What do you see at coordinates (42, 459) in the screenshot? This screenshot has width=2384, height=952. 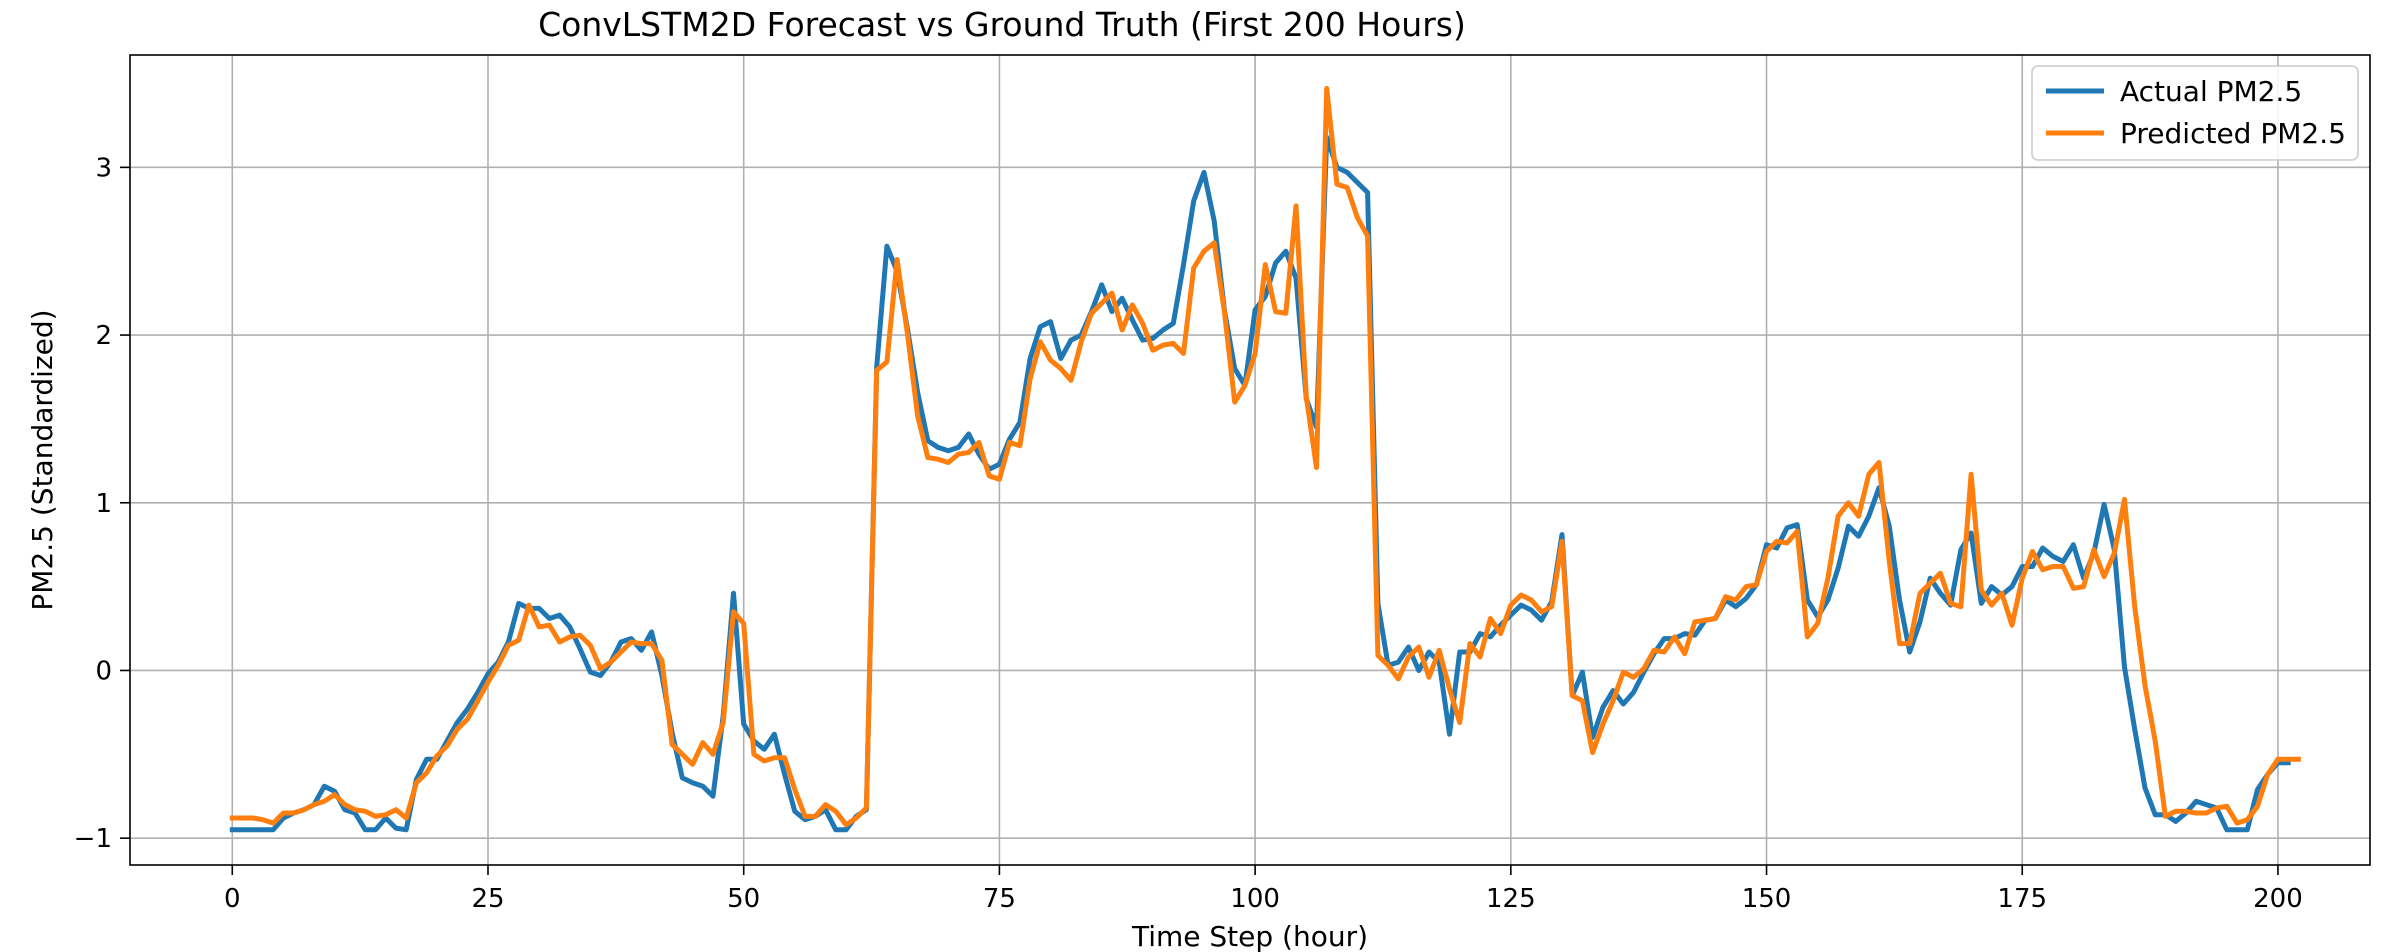 I see `y-axis-label: PM2.5 (Standardized)` at bounding box center [42, 459].